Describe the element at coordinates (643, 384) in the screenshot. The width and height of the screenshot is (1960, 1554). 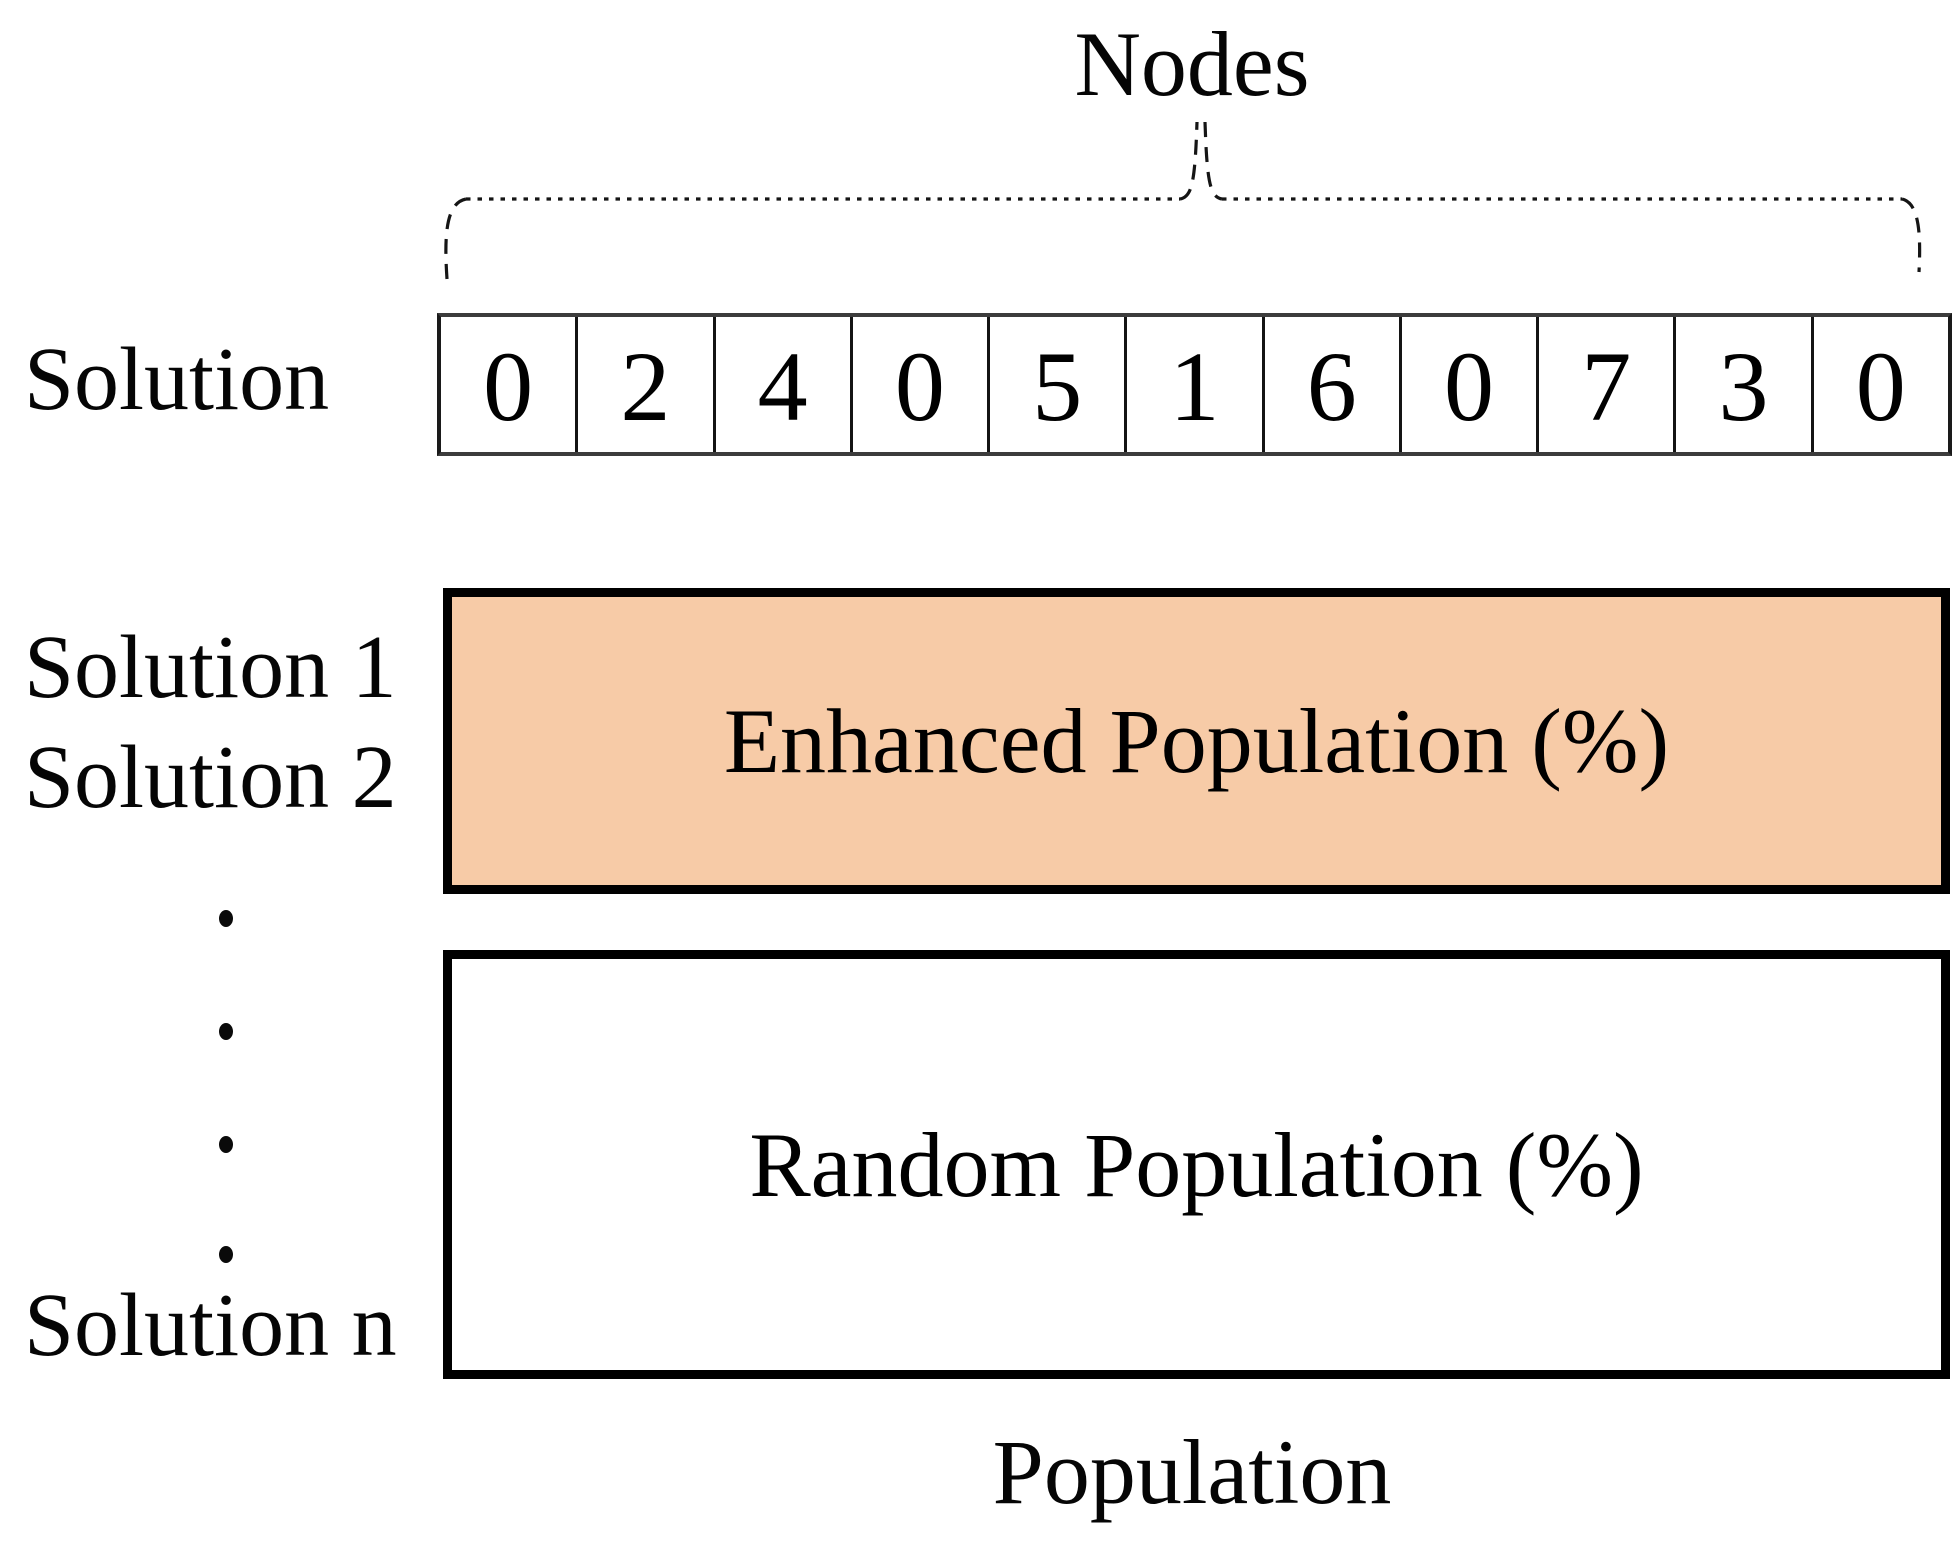
I see `node-cell: 2` at that location.